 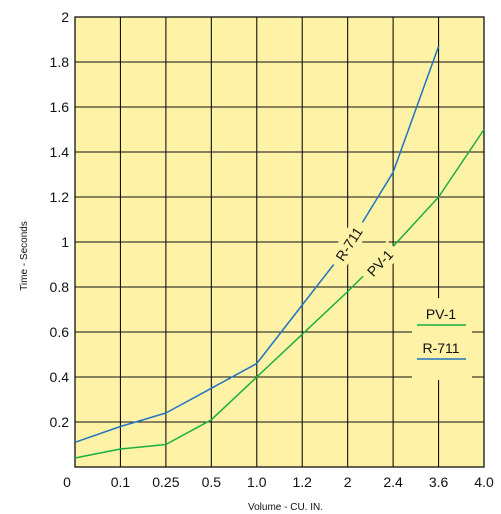 What do you see at coordinates (121, 482) in the screenshot?
I see `x-tick-label: 0.1` at bounding box center [121, 482].